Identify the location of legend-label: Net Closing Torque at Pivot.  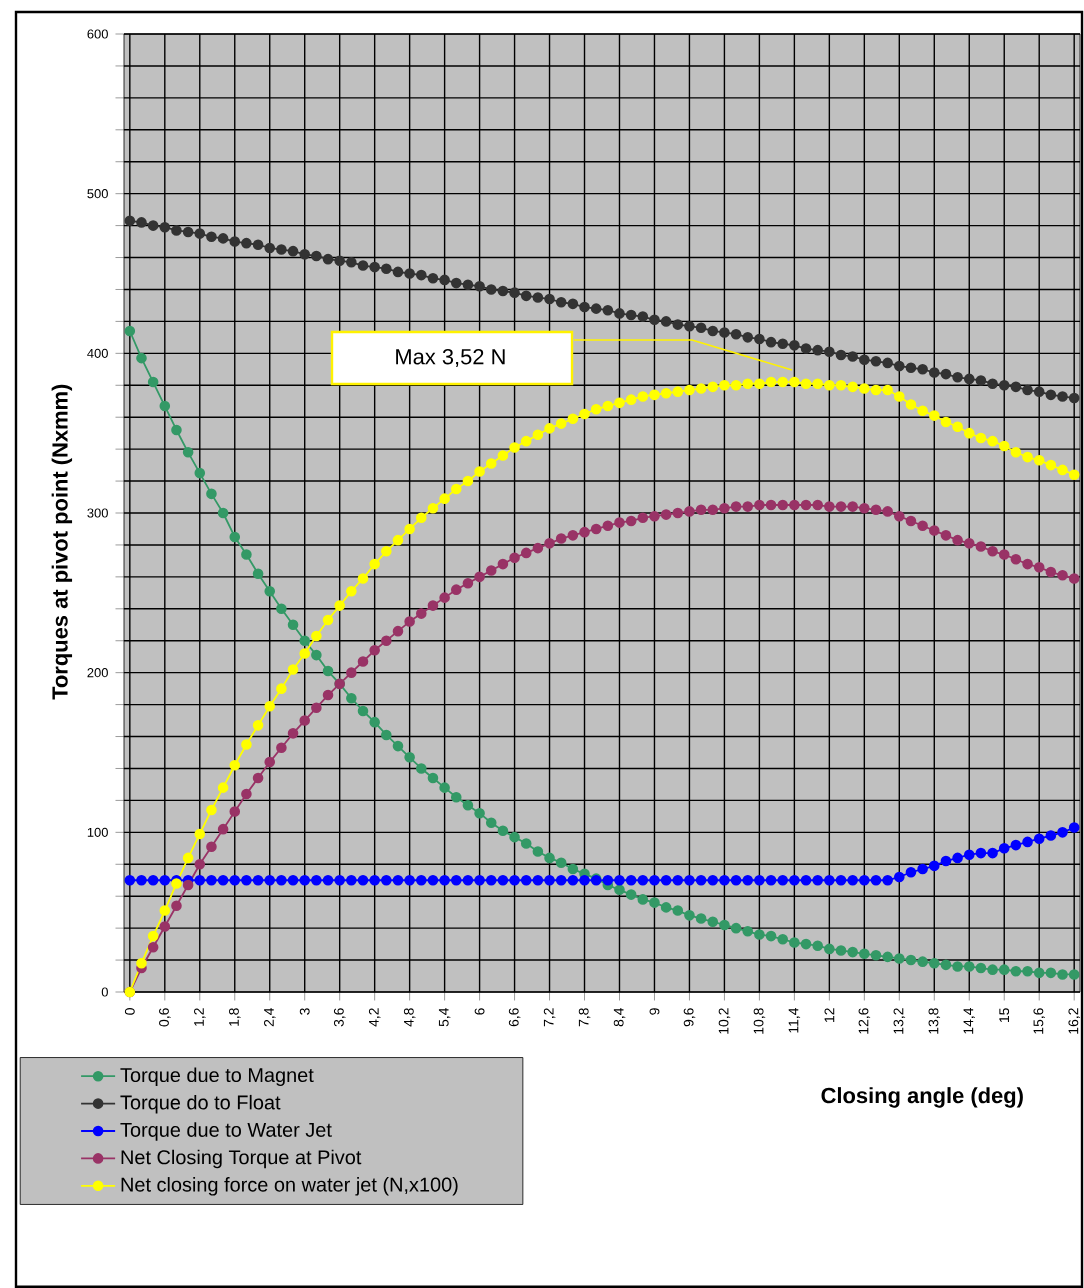
(241, 1159).